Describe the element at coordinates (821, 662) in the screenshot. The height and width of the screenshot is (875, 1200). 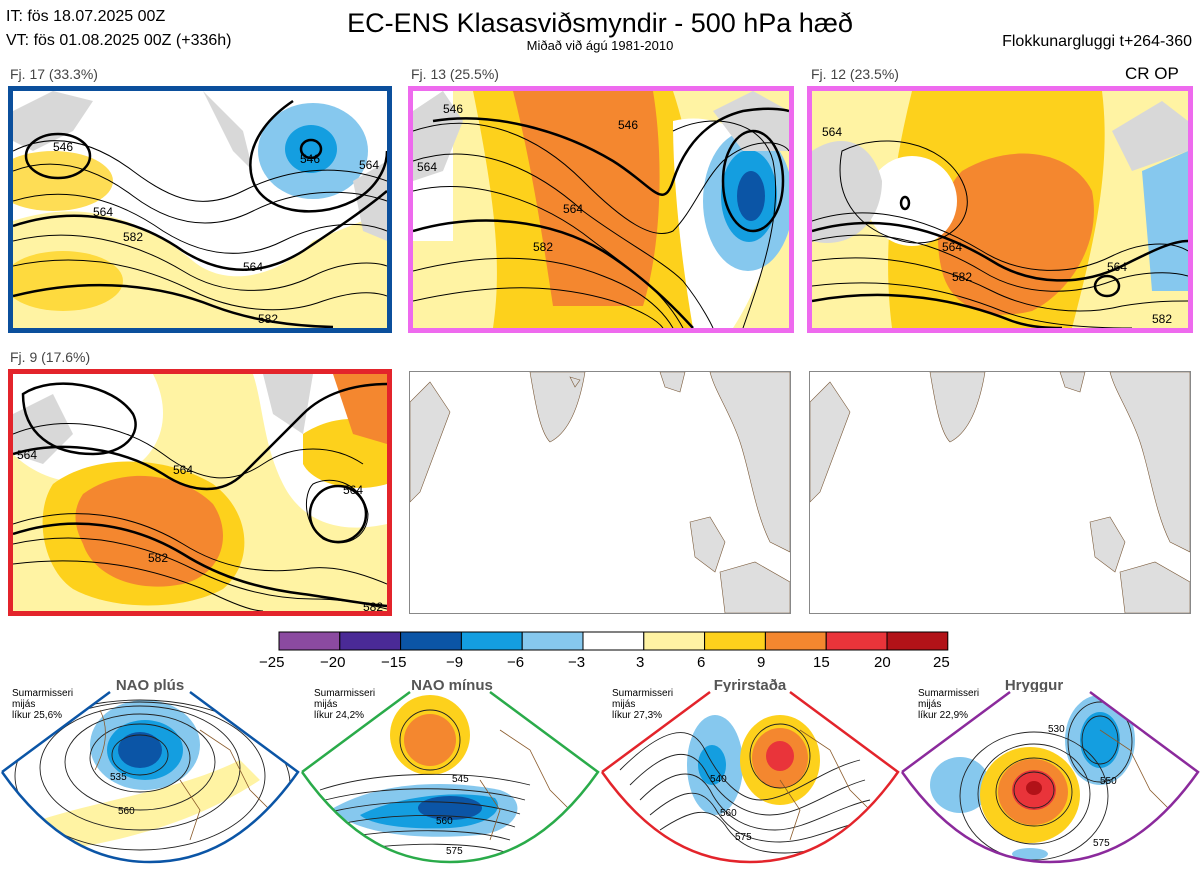
I see `colorbar-tick: 15` at that location.